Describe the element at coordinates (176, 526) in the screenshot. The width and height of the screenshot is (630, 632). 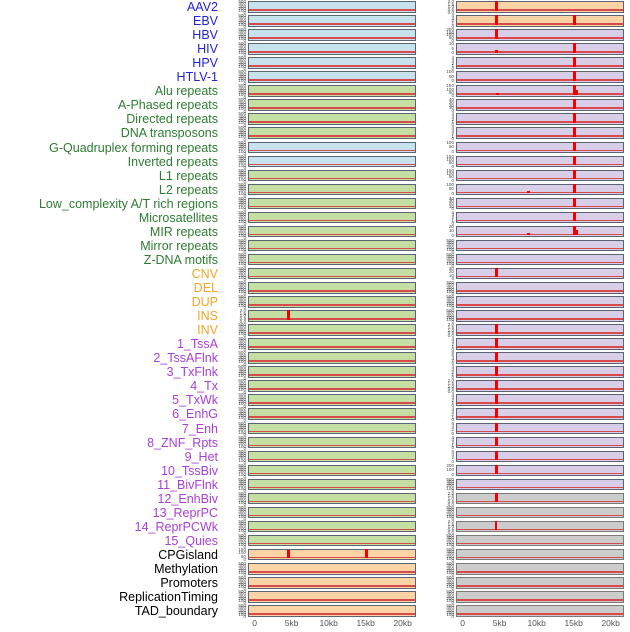
I see `track-label: 14_ReprPCWk` at that location.